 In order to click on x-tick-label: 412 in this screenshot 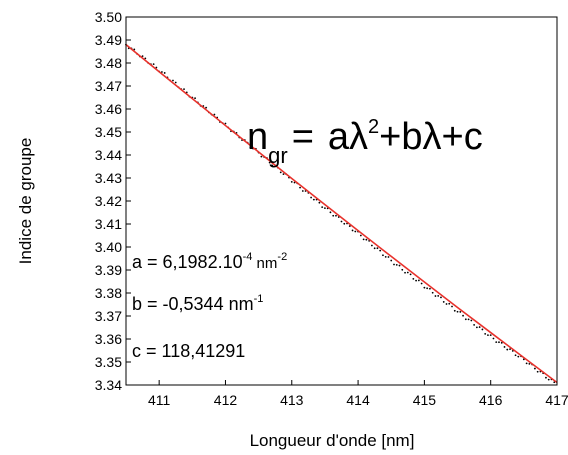, I will do `click(226, 400)`.